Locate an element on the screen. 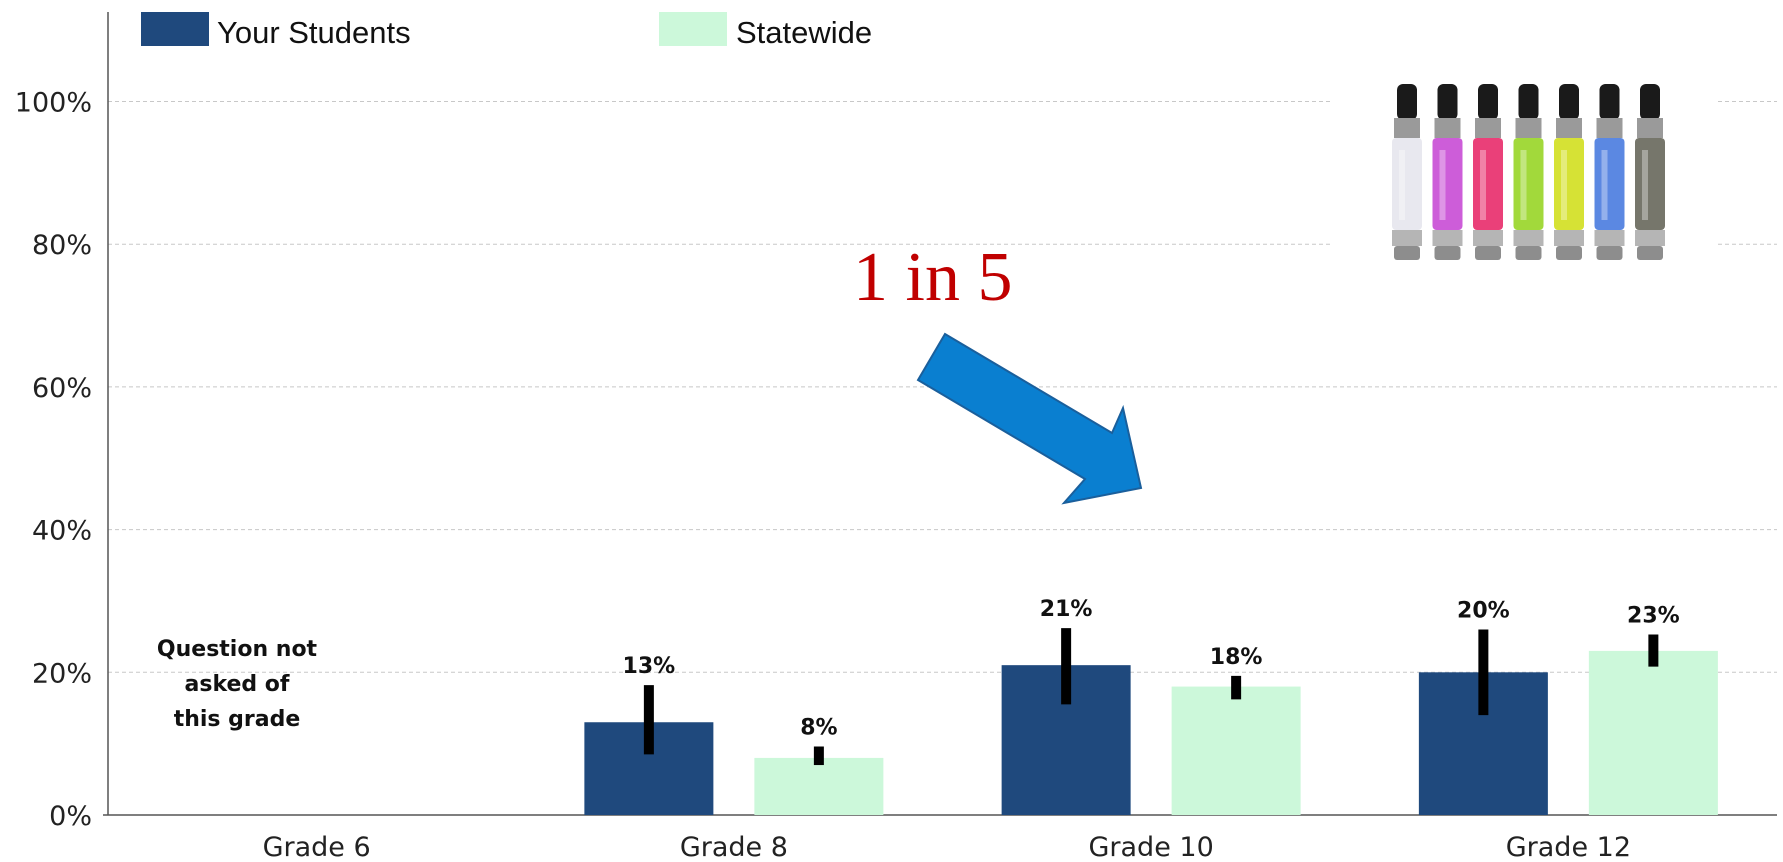  y-axis-ticks: 0% 20% 40% 60% 80% 100% is located at coordinates (53, 460).